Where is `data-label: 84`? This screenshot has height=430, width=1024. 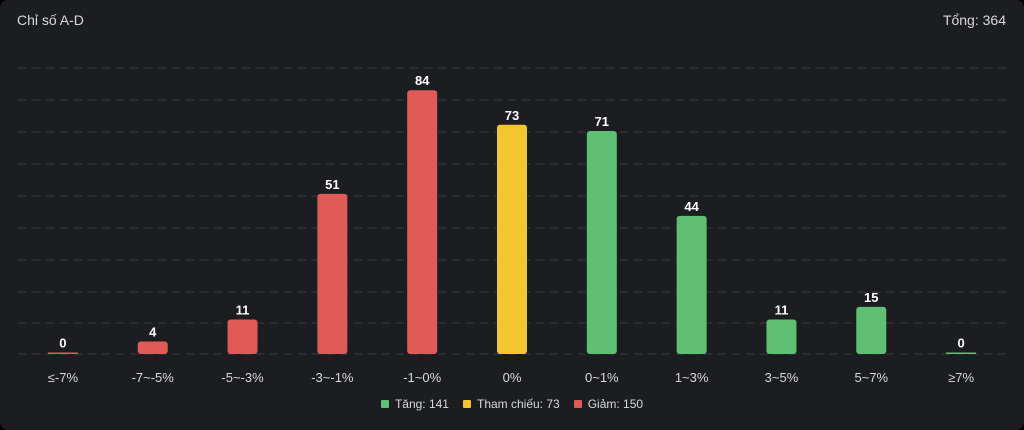 data-label: 84 is located at coordinates (422, 80).